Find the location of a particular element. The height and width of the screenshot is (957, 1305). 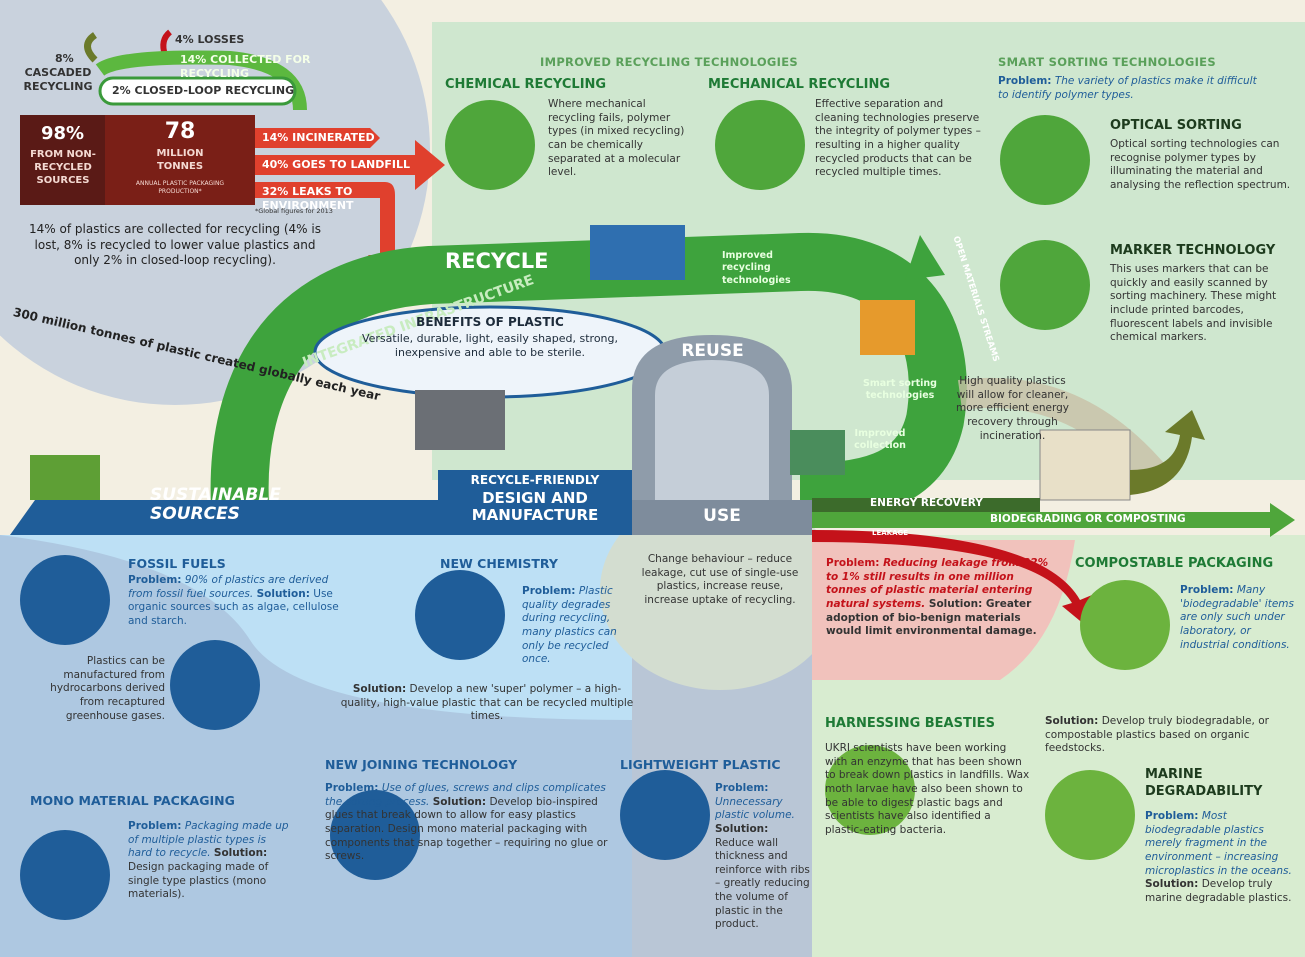

tonnes-note: ANNUAL PLASTIC PACKAGING PRODUCTION* is located at coordinates (180, 187).